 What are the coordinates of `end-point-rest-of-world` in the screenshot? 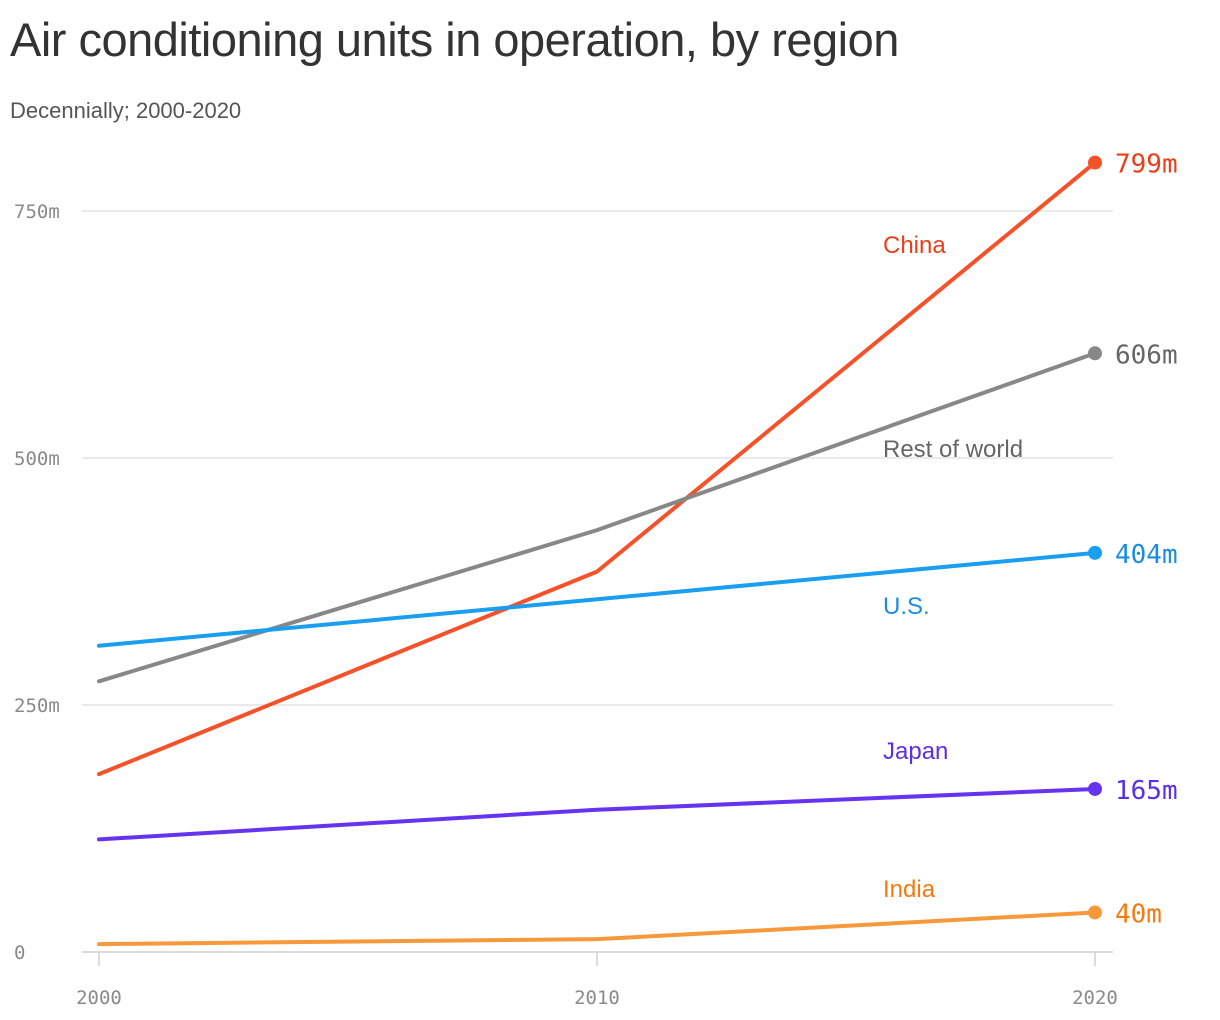 It's located at (1095, 353).